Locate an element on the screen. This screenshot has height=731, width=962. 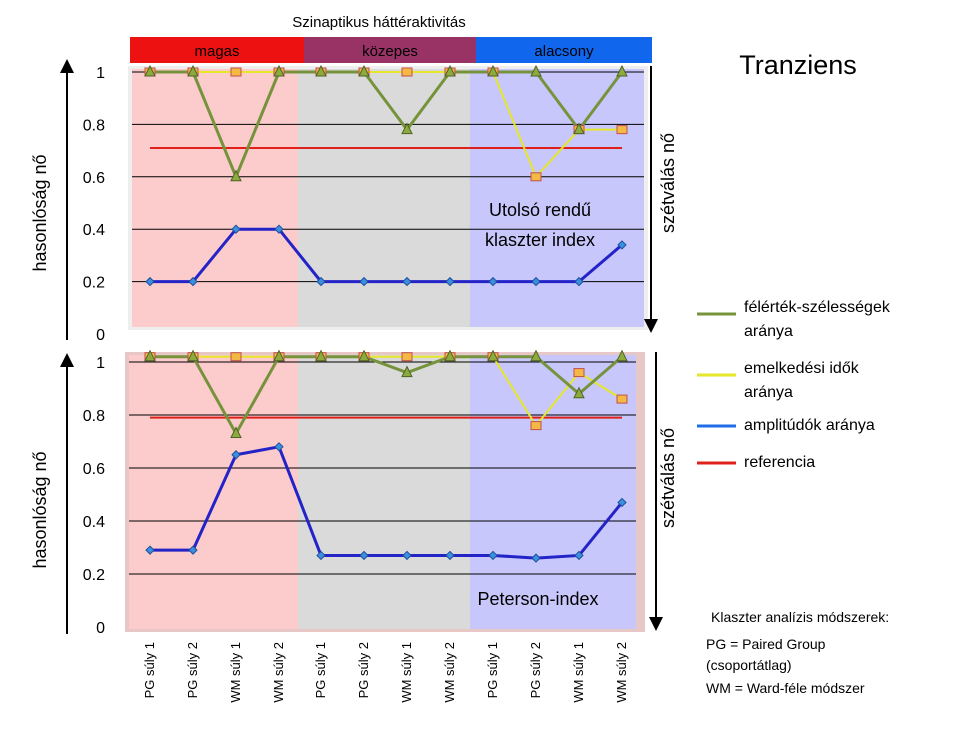
legend-label-line: emelkedési idők is located at coordinates (802, 368).